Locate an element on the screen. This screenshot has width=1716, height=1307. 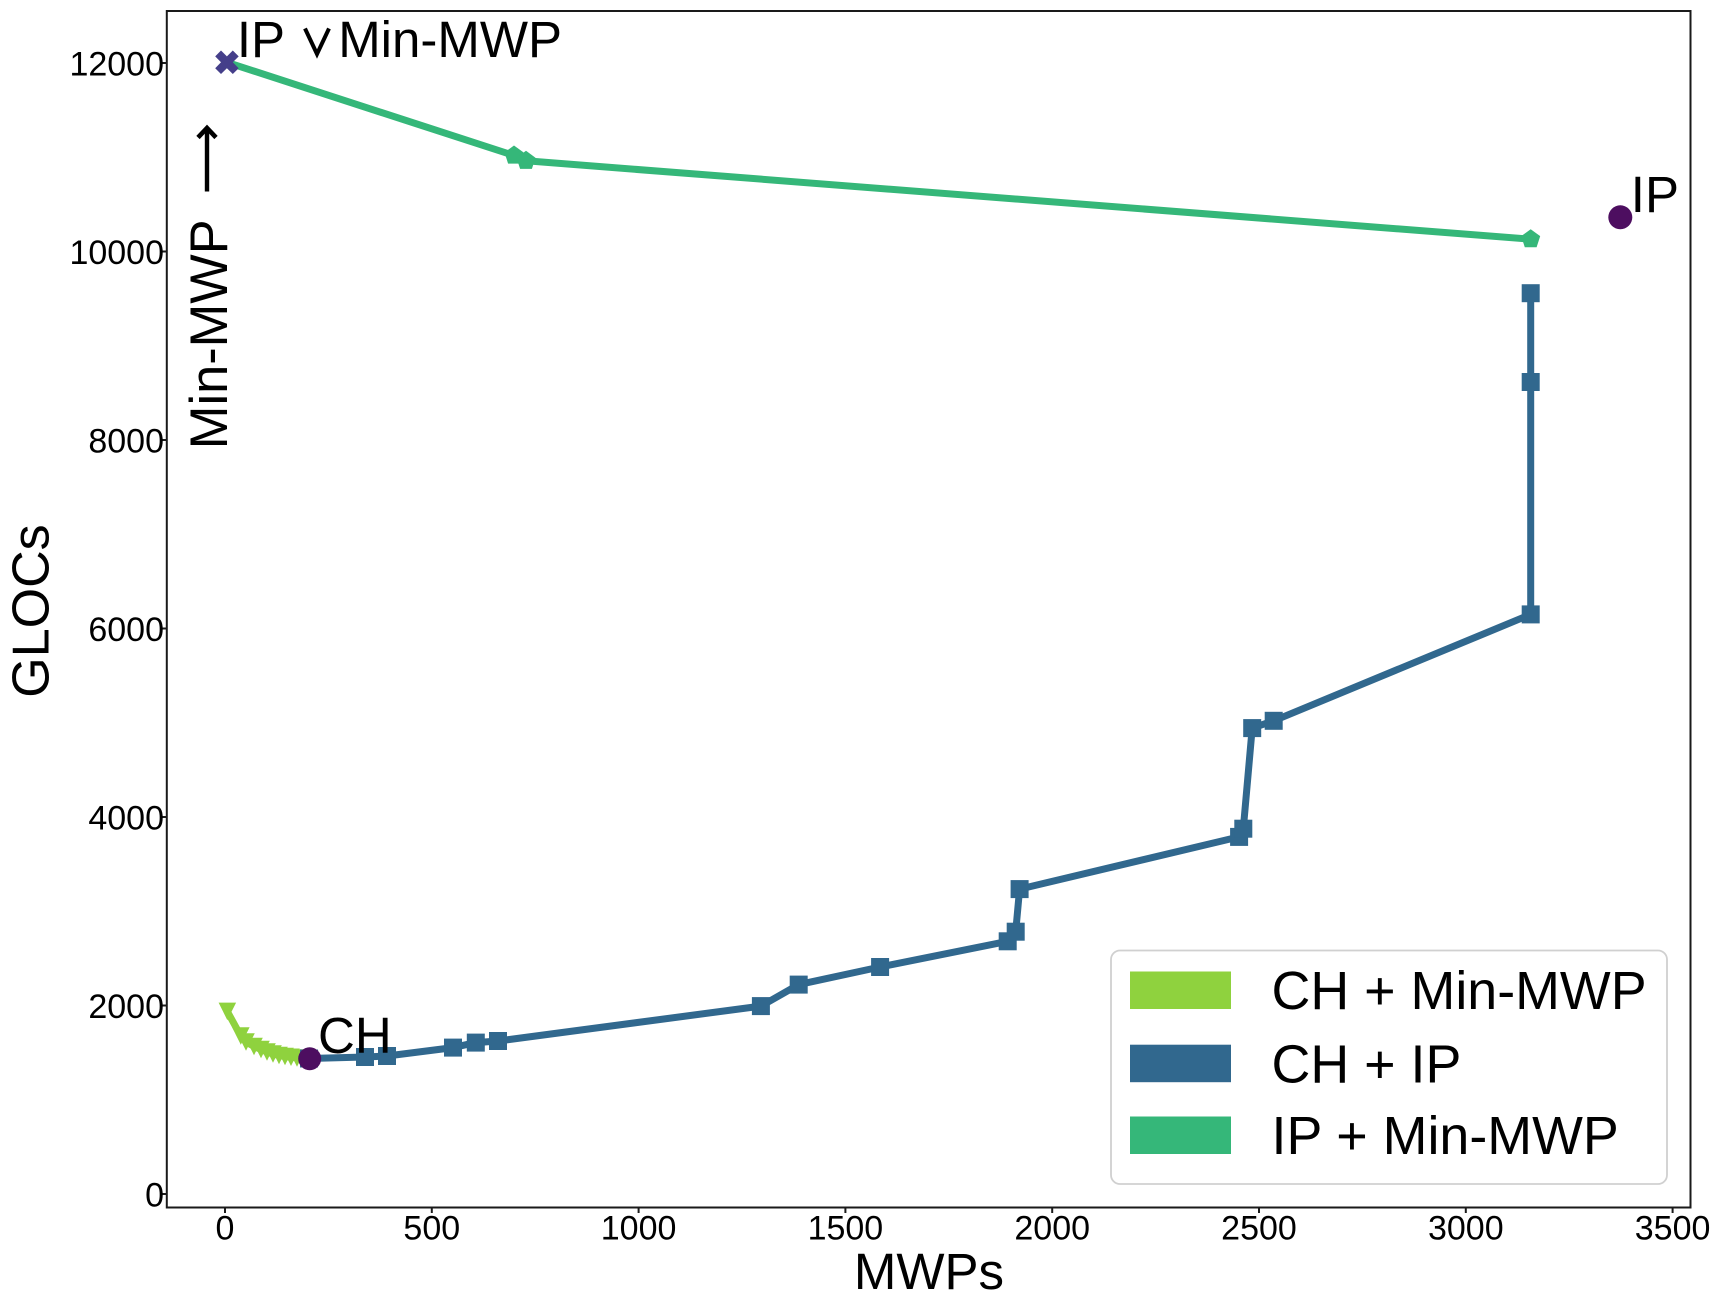
svg-text: 6000 is located at coordinates (126, 630).